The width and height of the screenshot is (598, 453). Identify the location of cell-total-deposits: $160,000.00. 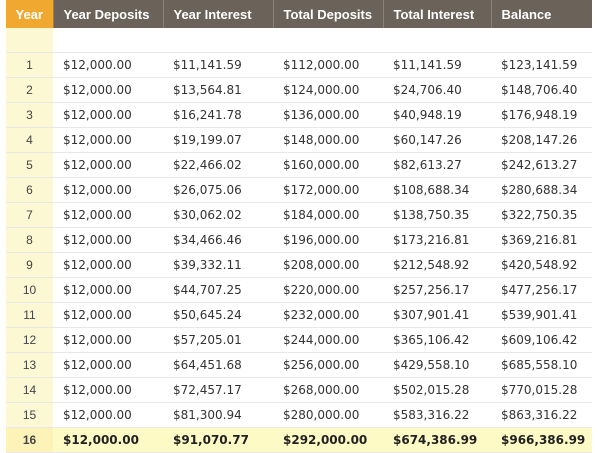
(328, 165).